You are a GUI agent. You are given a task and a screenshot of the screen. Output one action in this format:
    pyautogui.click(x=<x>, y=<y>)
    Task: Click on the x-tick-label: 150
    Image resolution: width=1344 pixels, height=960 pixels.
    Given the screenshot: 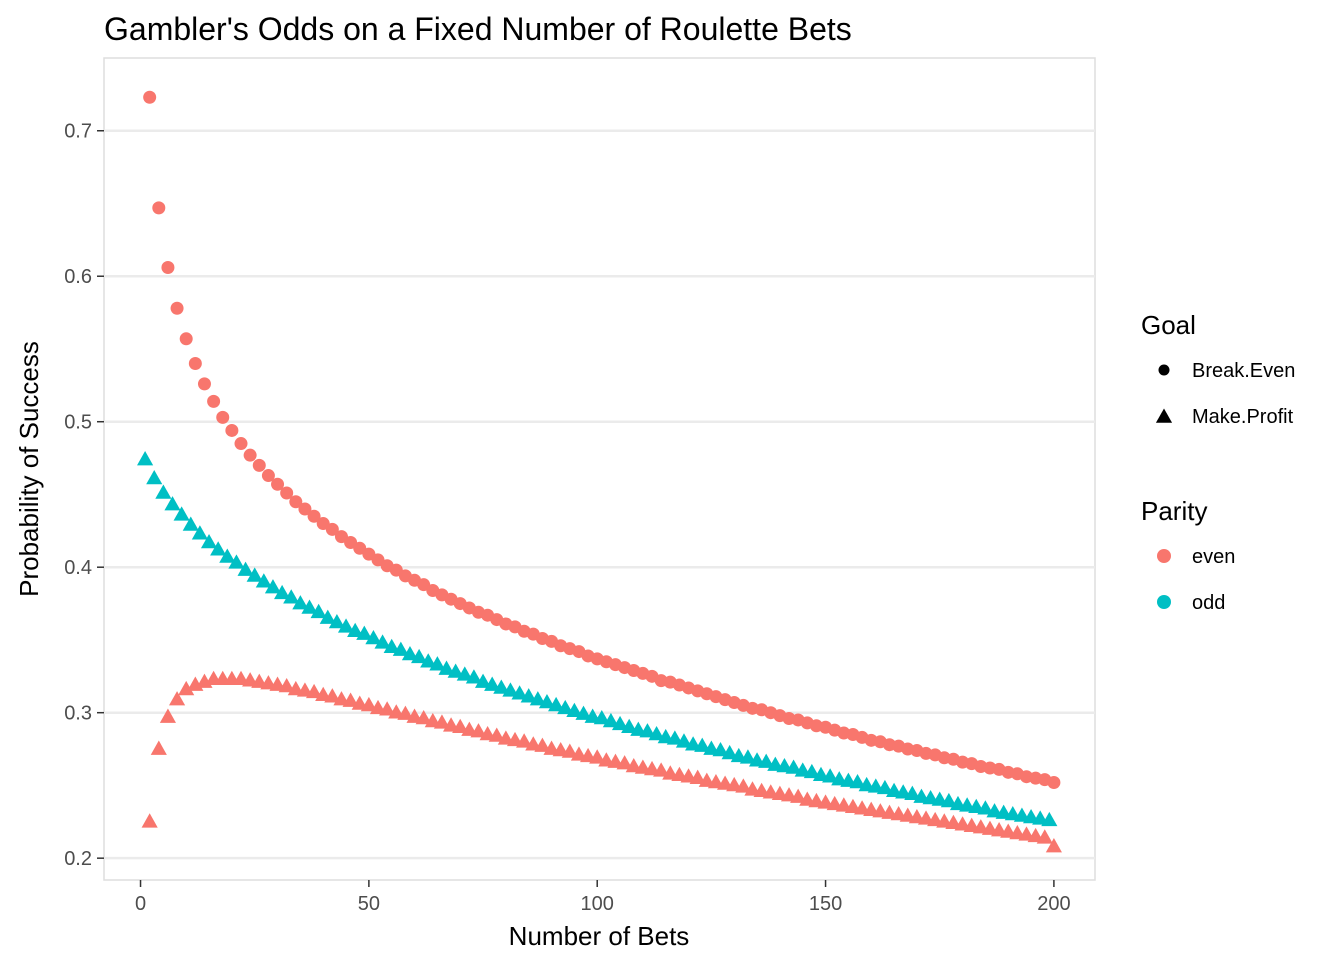 What is the action you would take?
    pyautogui.click(x=825, y=904)
    